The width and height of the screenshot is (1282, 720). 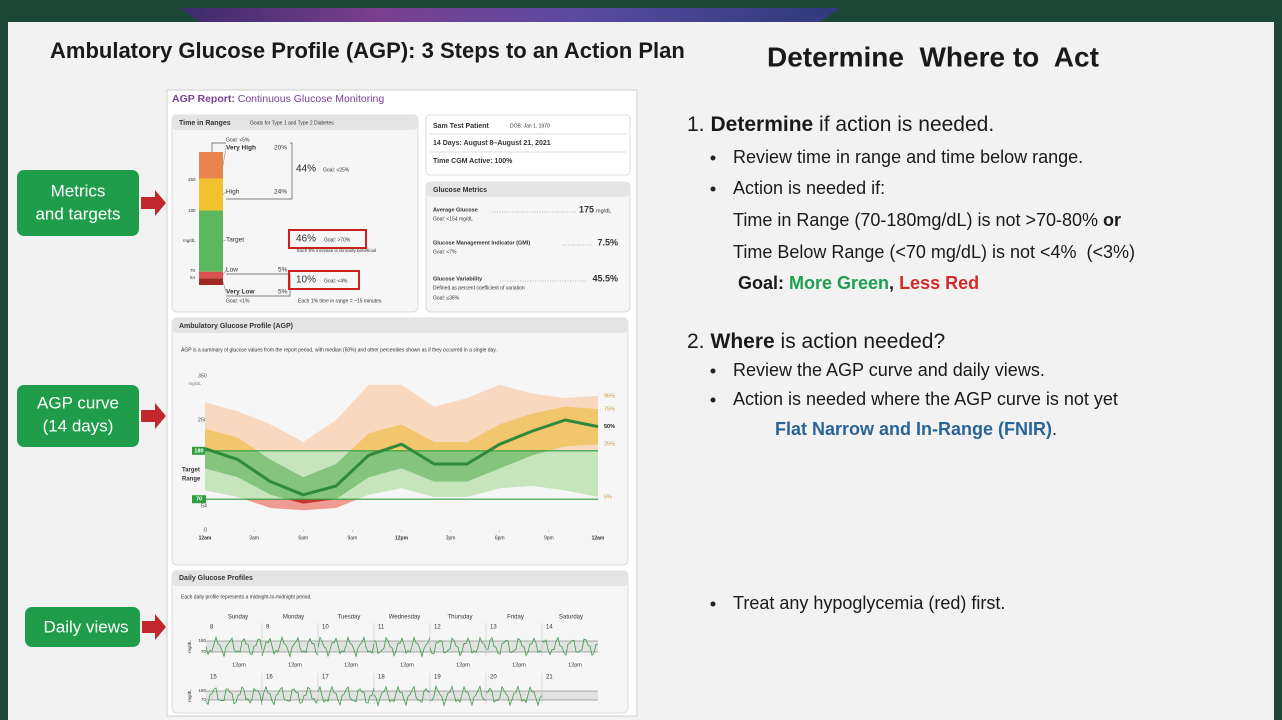 What do you see at coordinates (608, 497) in the screenshot?
I see `percentile-label: 5%` at bounding box center [608, 497].